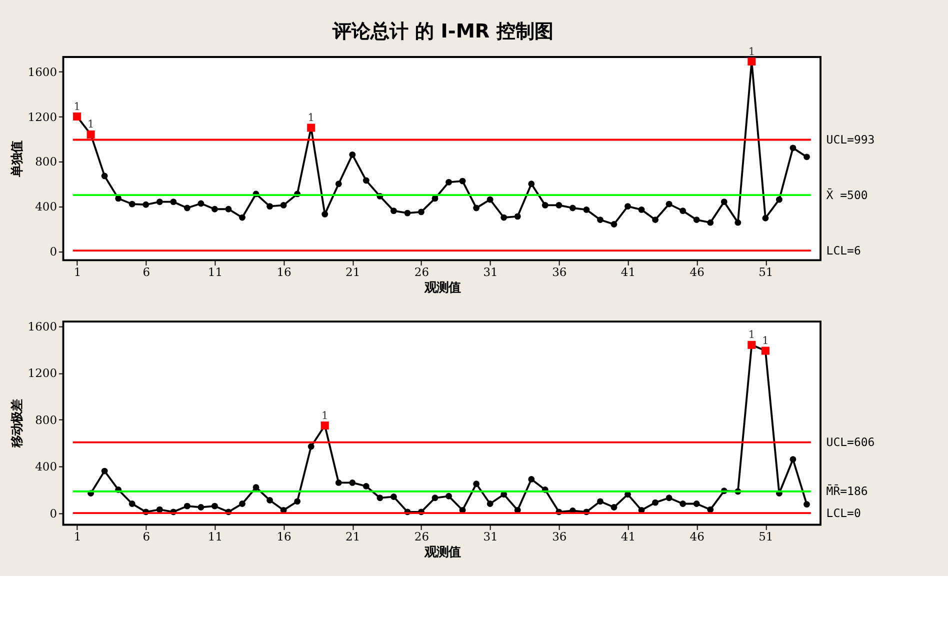 The image size is (948, 636). Describe the element at coordinates (843, 513) in the screenshot. I see `ref-line-label: LCL=0` at that location.